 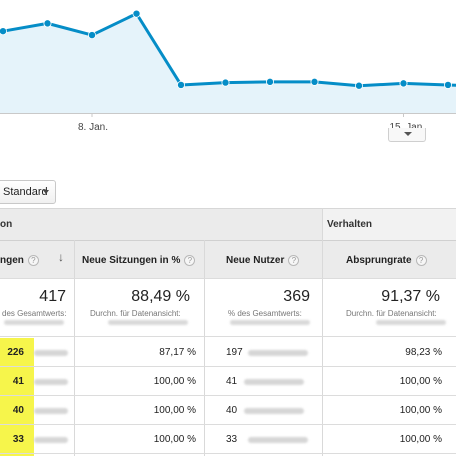 What do you see at coordinates (46, 192) in the screenshot?
I see `caret-down-icon` at bounding box center [46, 192].